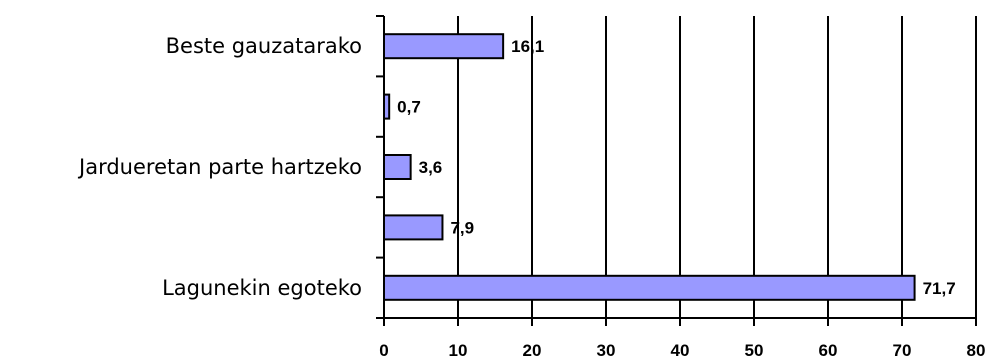  I want to click on x-tick-label: 80, so click(976, 350).